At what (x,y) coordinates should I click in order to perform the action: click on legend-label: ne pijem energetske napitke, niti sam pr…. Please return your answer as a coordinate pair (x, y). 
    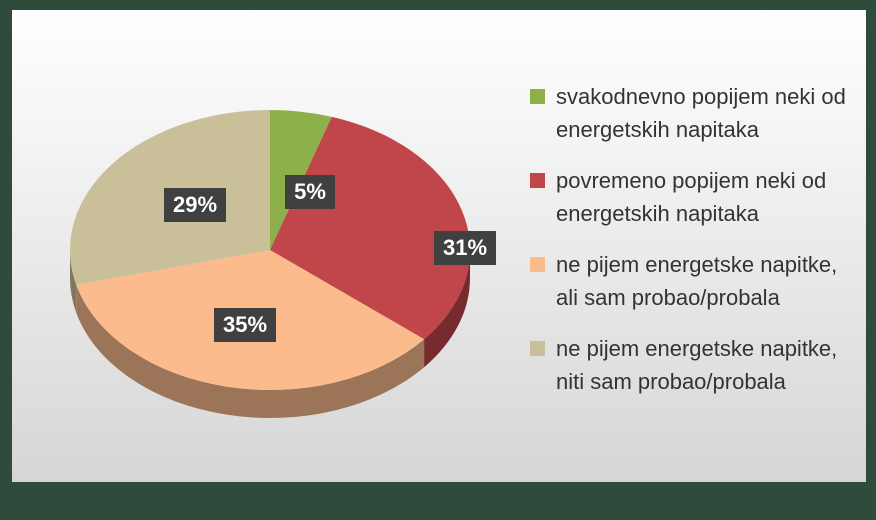
    Looking at the image, I should click on (697, 365).